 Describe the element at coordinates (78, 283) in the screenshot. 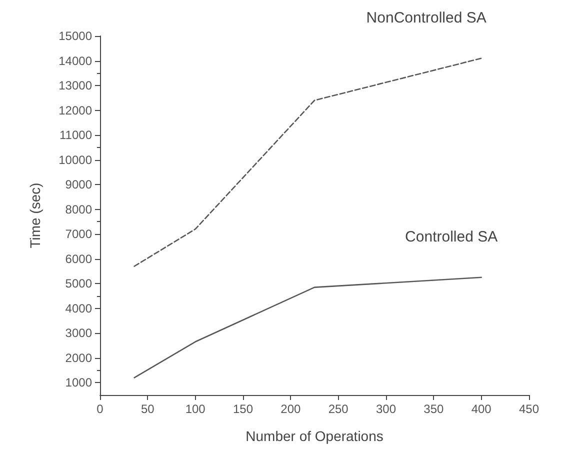

I see `y-tick-label: 5000` at that location.